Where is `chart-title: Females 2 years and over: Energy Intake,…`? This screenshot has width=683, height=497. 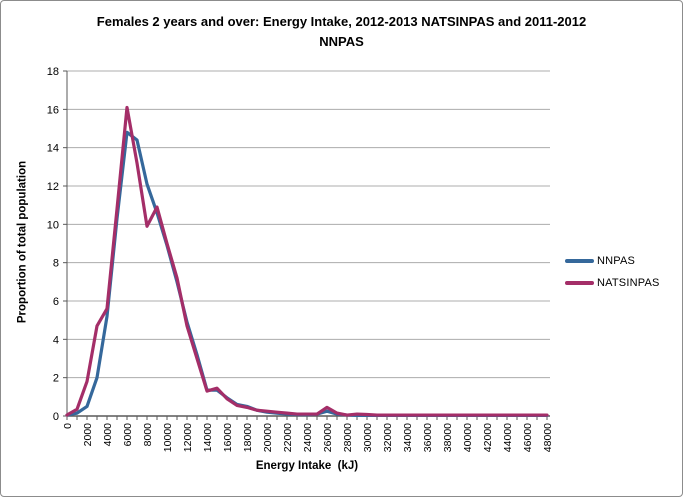
chart-title: Females 2 years and over: Energy Intake,… is located at coordinates (341, 32).